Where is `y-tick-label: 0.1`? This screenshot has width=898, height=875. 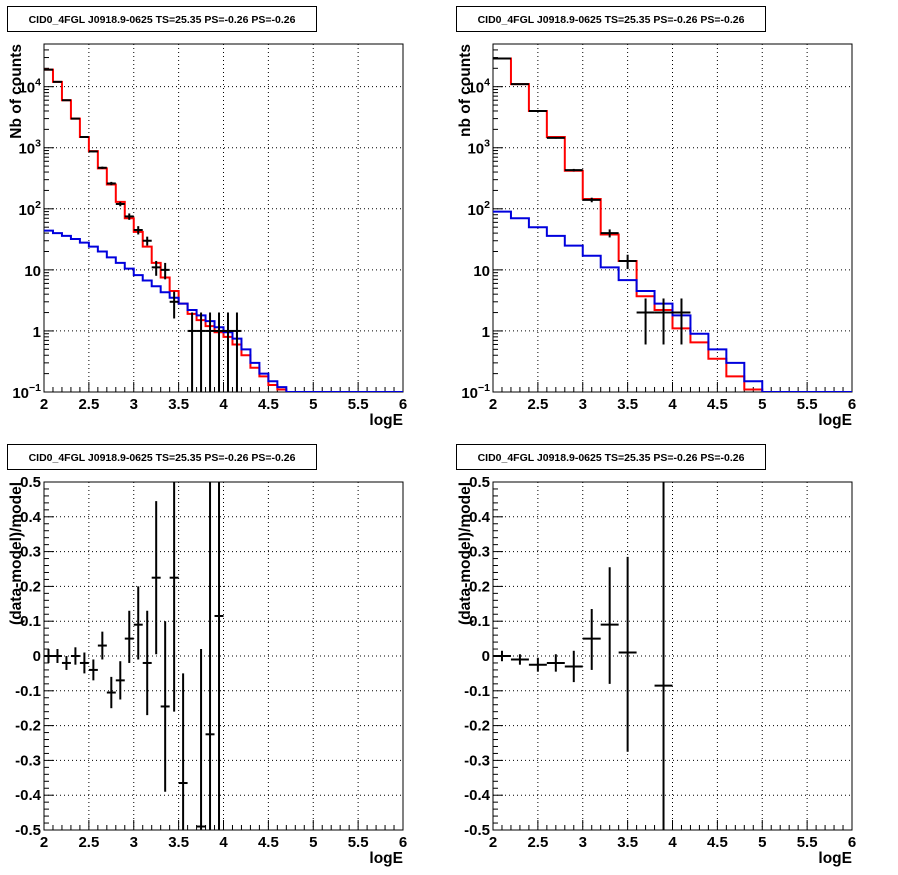
y-tick-label: 0.1 is located at coordinates (479, 621).